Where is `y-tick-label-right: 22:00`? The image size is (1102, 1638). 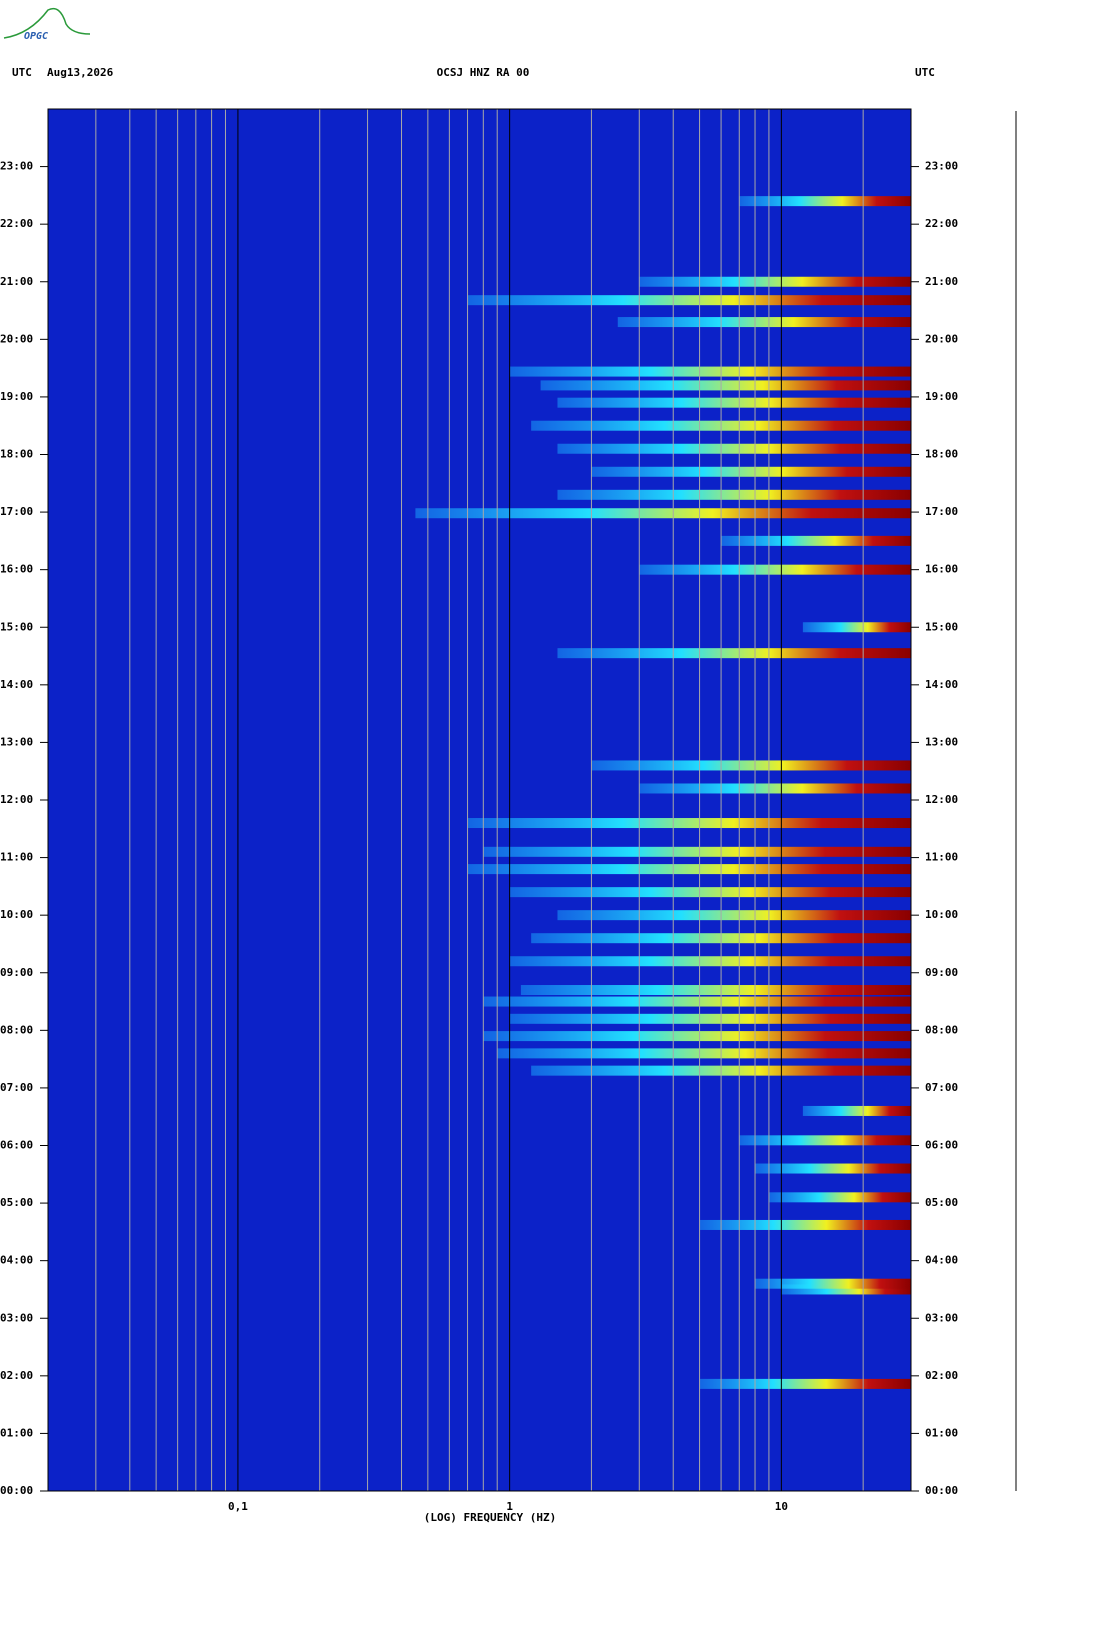 y-tick-label-right: 22:00 is located at coordinates (941, 223).